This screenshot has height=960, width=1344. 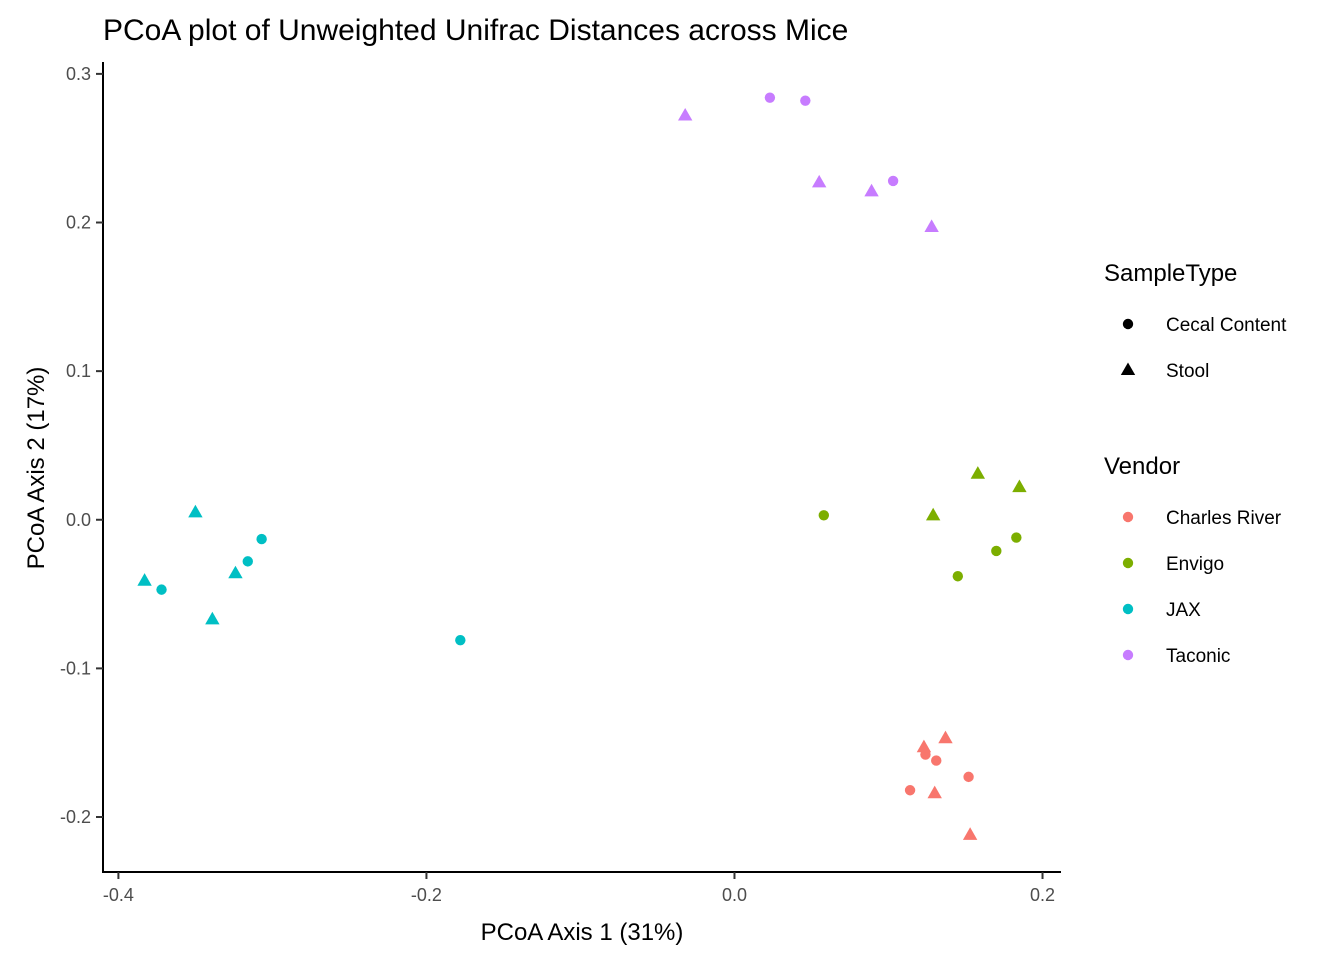 I want to click on legend-key-circle, so click(x=1128, y=324).